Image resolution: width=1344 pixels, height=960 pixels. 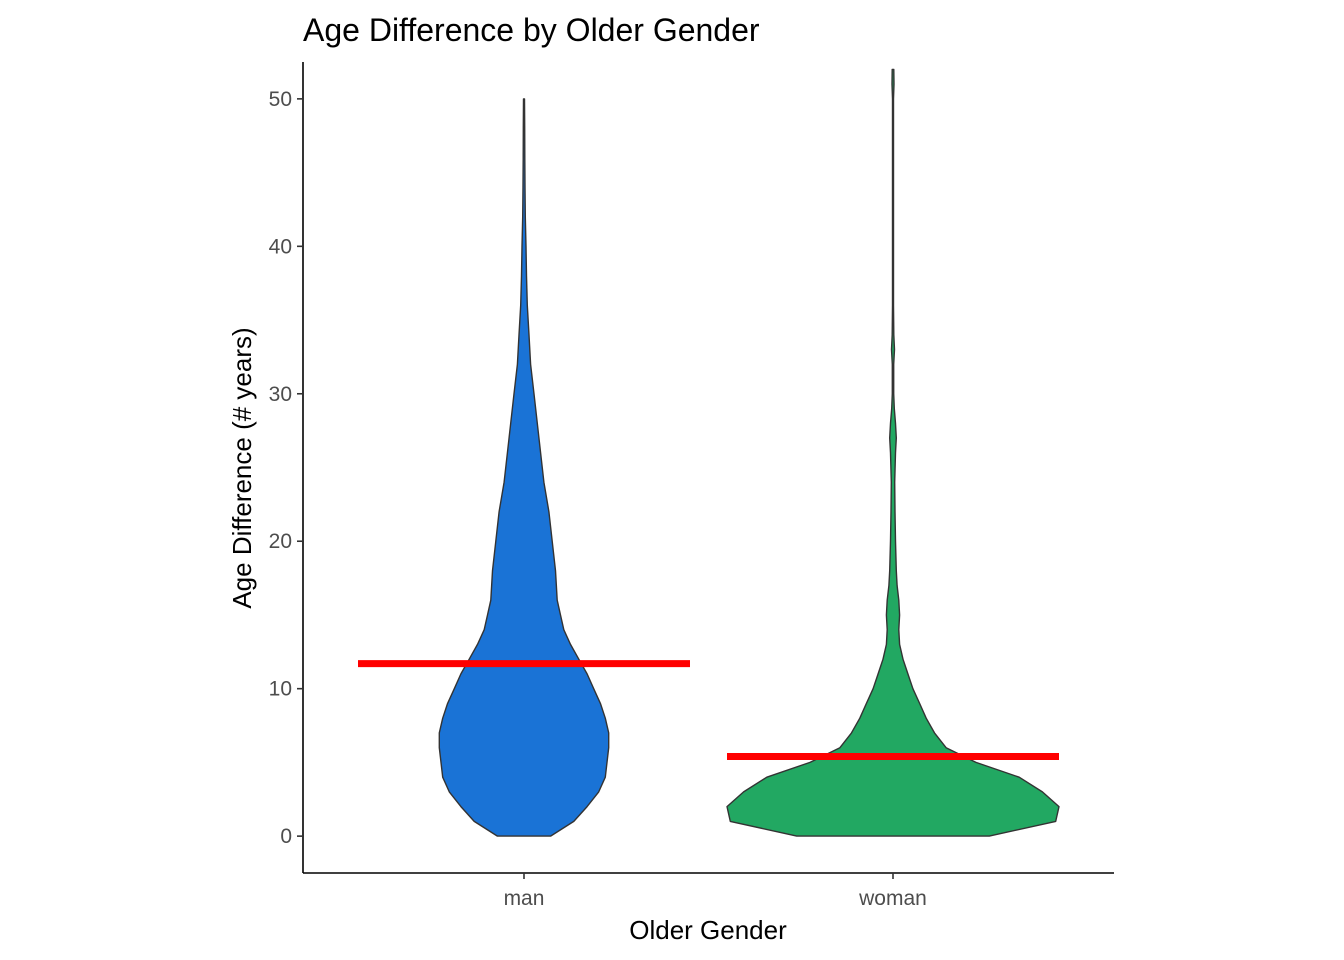 I want to click on y-tick-label: 50, so click(x=280, y=99).